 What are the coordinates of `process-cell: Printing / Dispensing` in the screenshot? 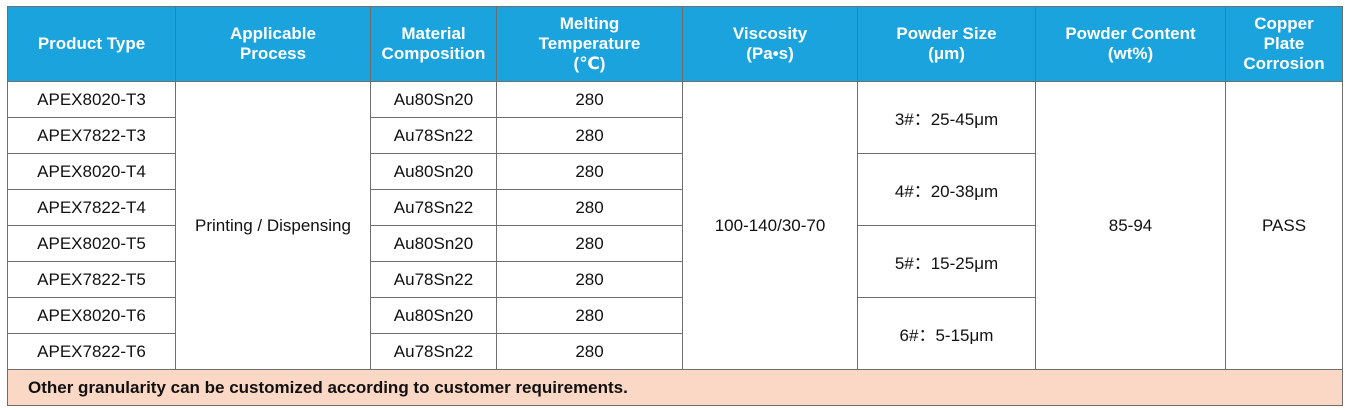 It's located at (273, 225).